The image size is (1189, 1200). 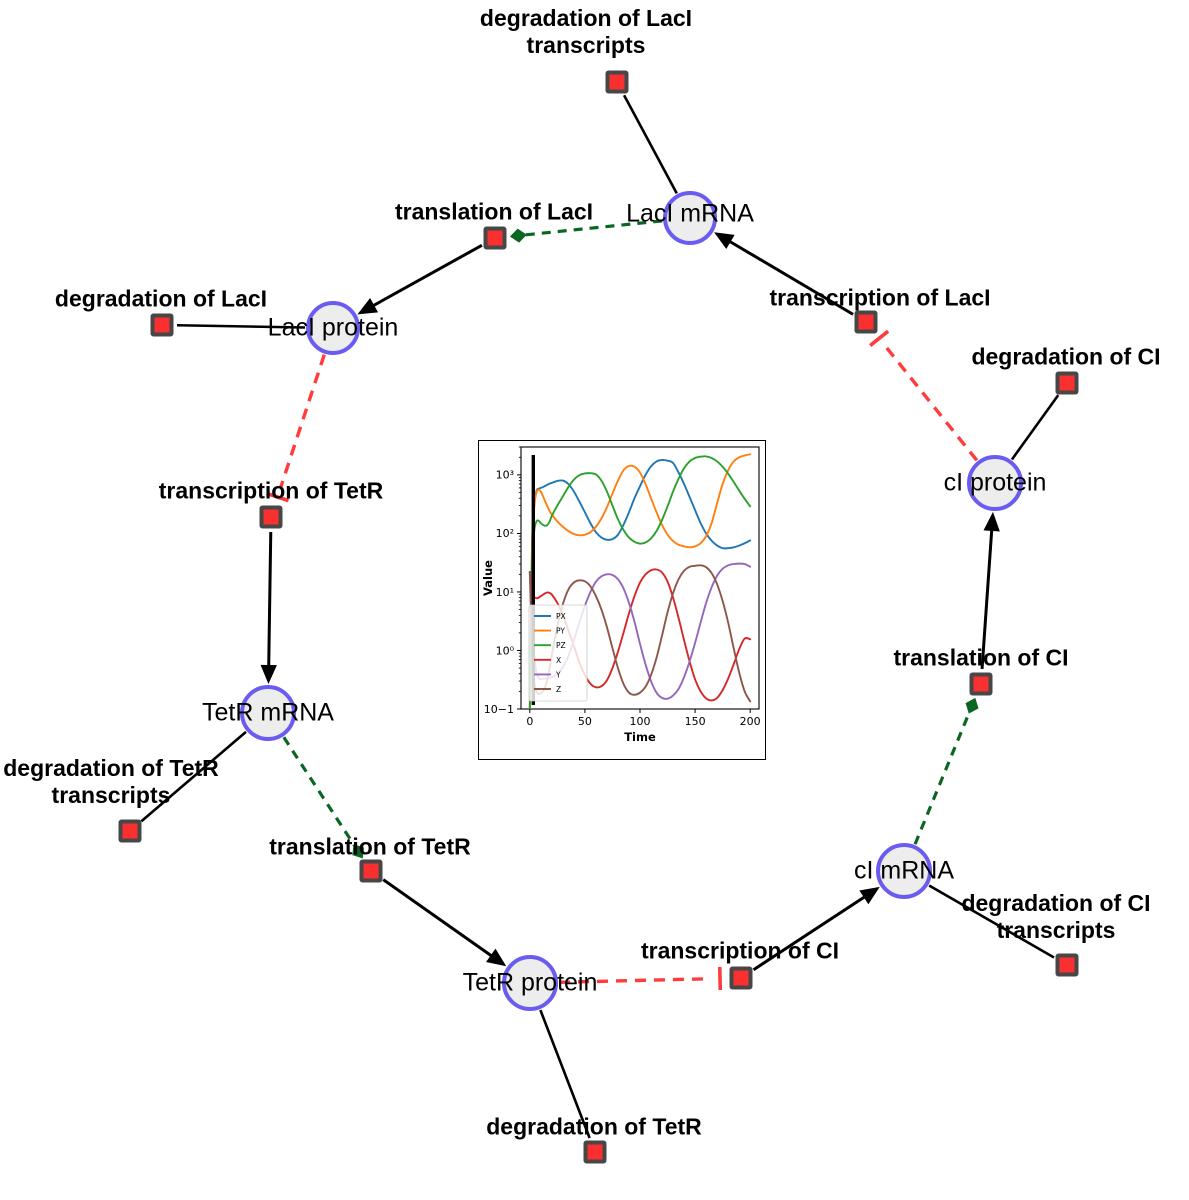 I want to click on series-line-X, so click(x=640, y=635).